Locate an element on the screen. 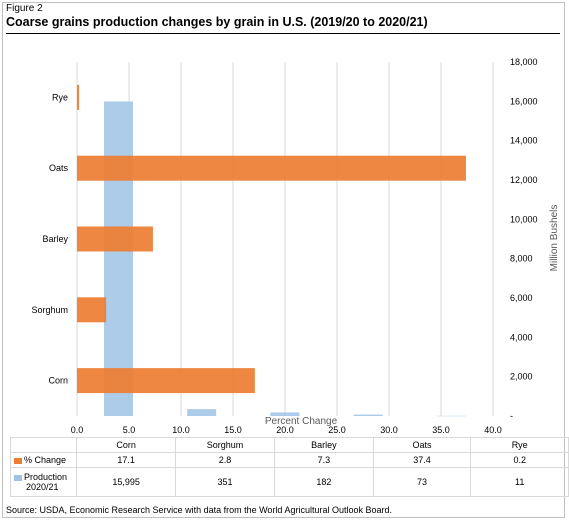  x-tick-label: 25.0 is located at coordinates (337, 430).